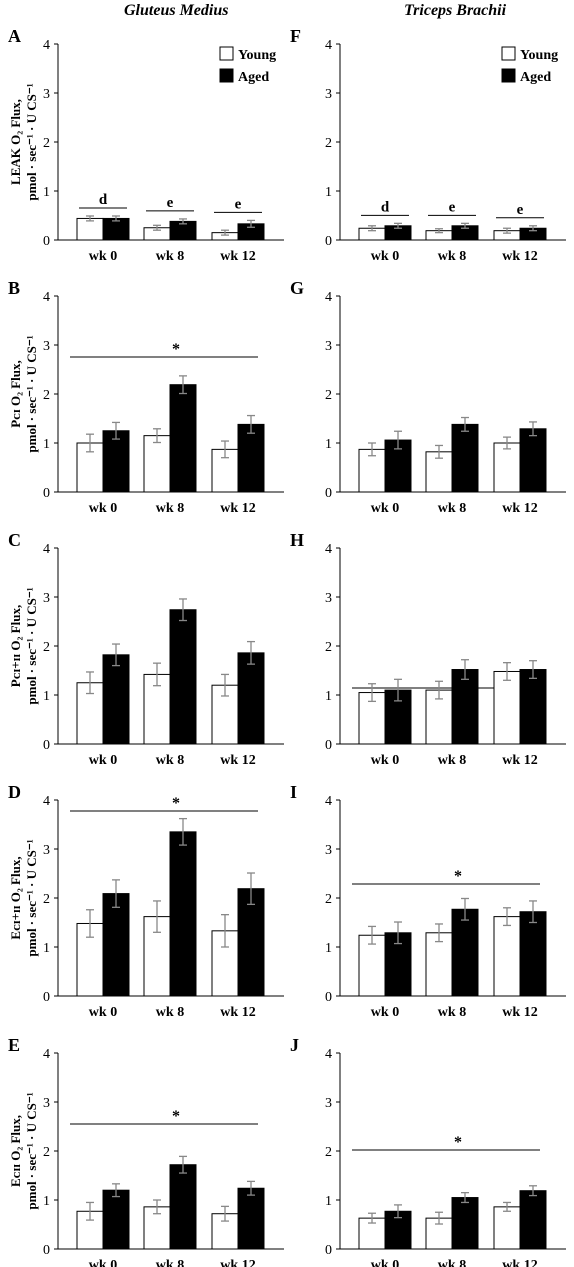 This screenshot has height=1267, width=574. I want to click on x-tick-label-g: wk 8, so click(452, 508).